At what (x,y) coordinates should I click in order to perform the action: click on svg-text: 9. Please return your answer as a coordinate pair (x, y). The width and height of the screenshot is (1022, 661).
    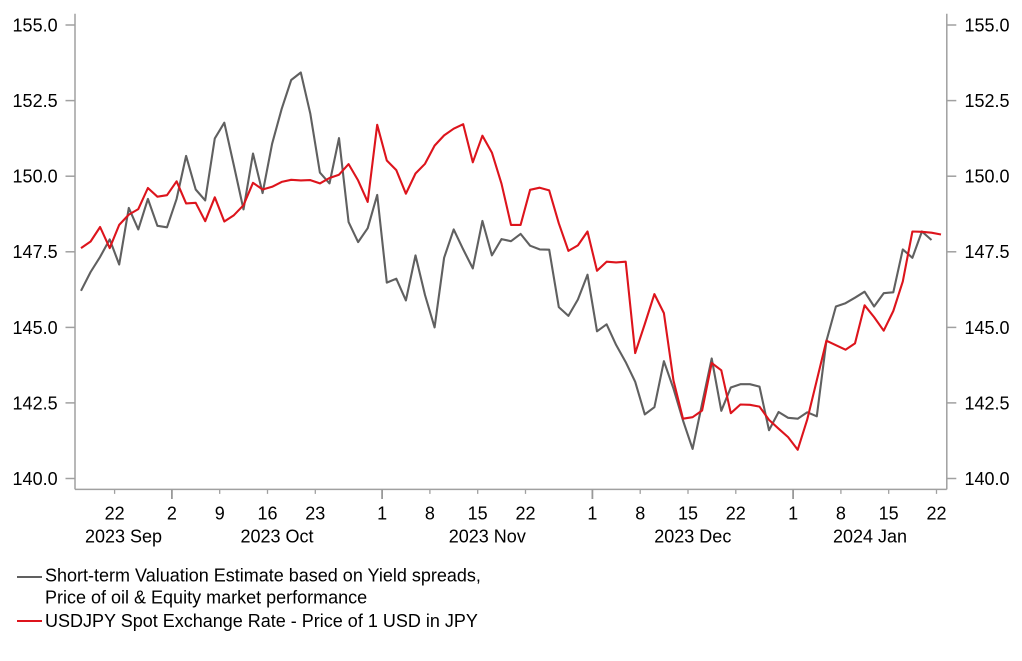
    Looking at the image, I should click on (220, 514).